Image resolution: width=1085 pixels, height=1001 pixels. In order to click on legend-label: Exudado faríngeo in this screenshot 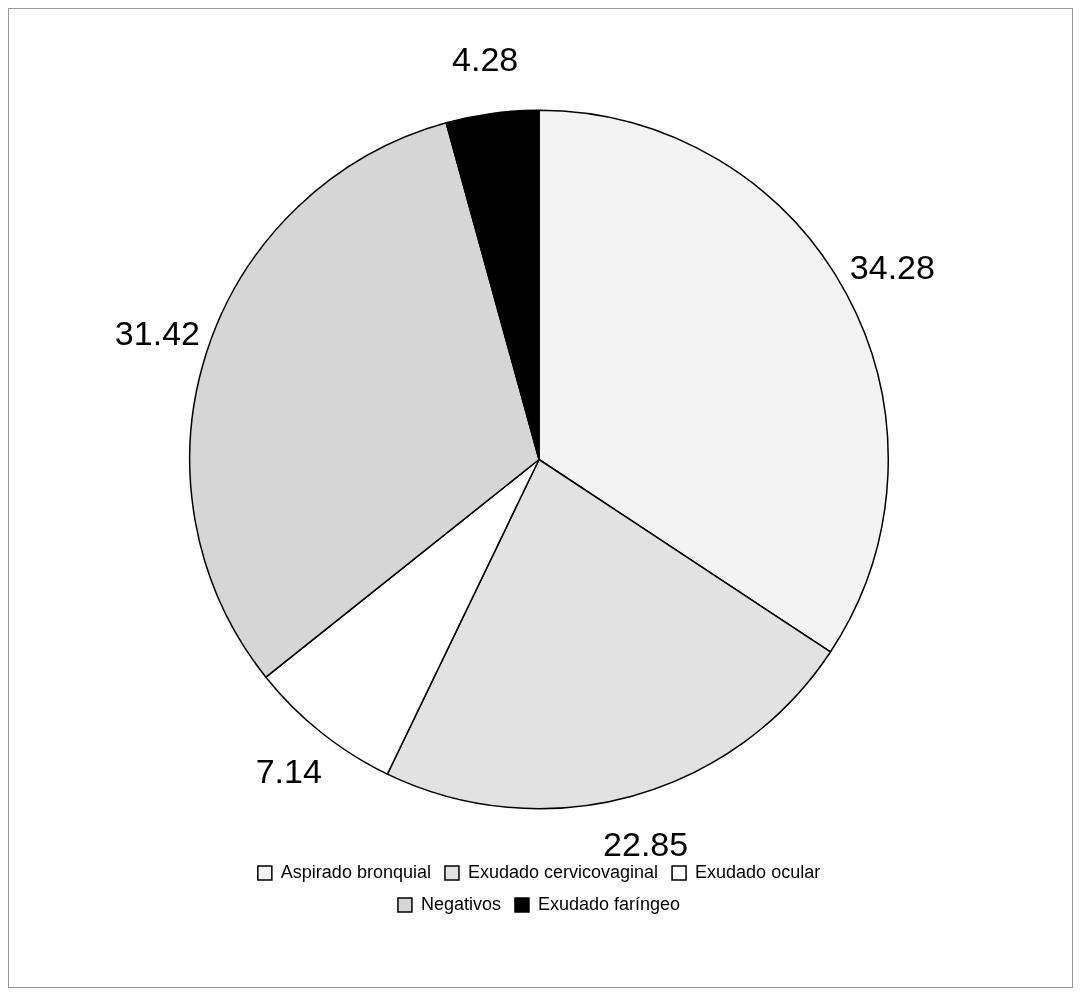, I will do `click(609, 903)`.